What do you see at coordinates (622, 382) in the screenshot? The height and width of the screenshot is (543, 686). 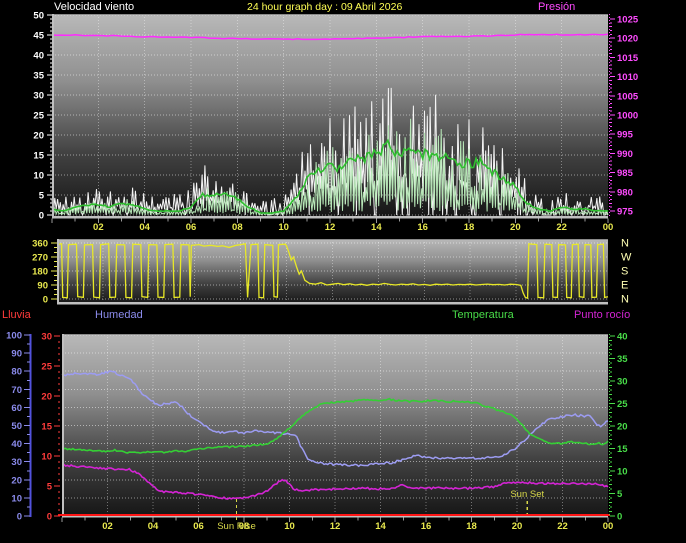 I see `temperature-tick-label: 30` at bounding box center [622, 382].